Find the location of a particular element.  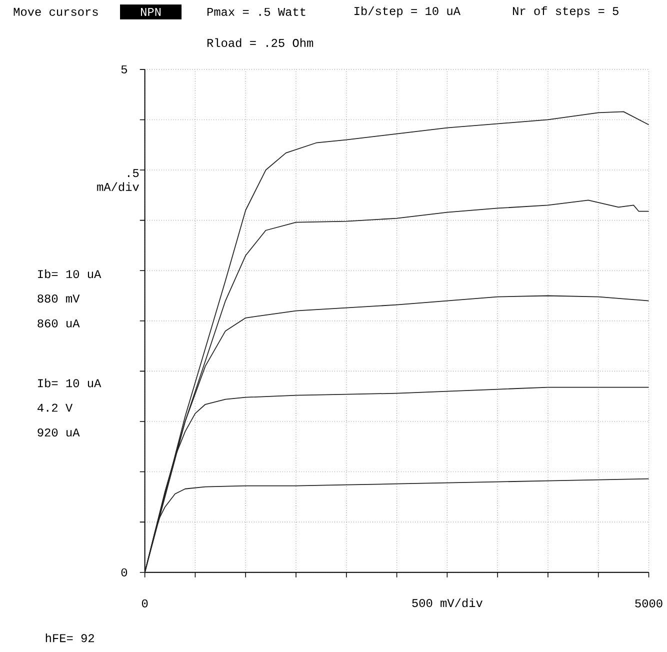

text: 920 uA is located at coordinates (59, 432).